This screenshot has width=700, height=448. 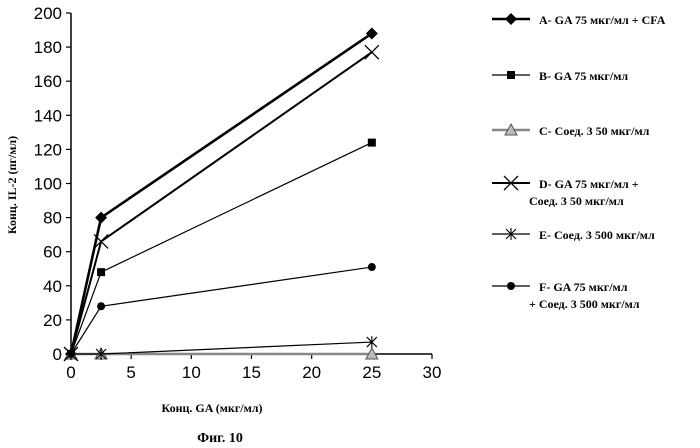 I want to click on legend-label: F- GA 75 мкг/мл, so click(x=583, y=287).